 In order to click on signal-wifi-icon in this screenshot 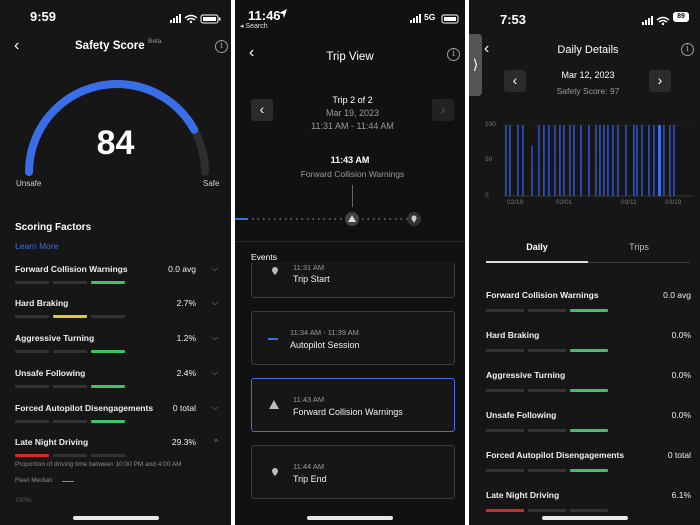, I will do `click(656, 21)`.